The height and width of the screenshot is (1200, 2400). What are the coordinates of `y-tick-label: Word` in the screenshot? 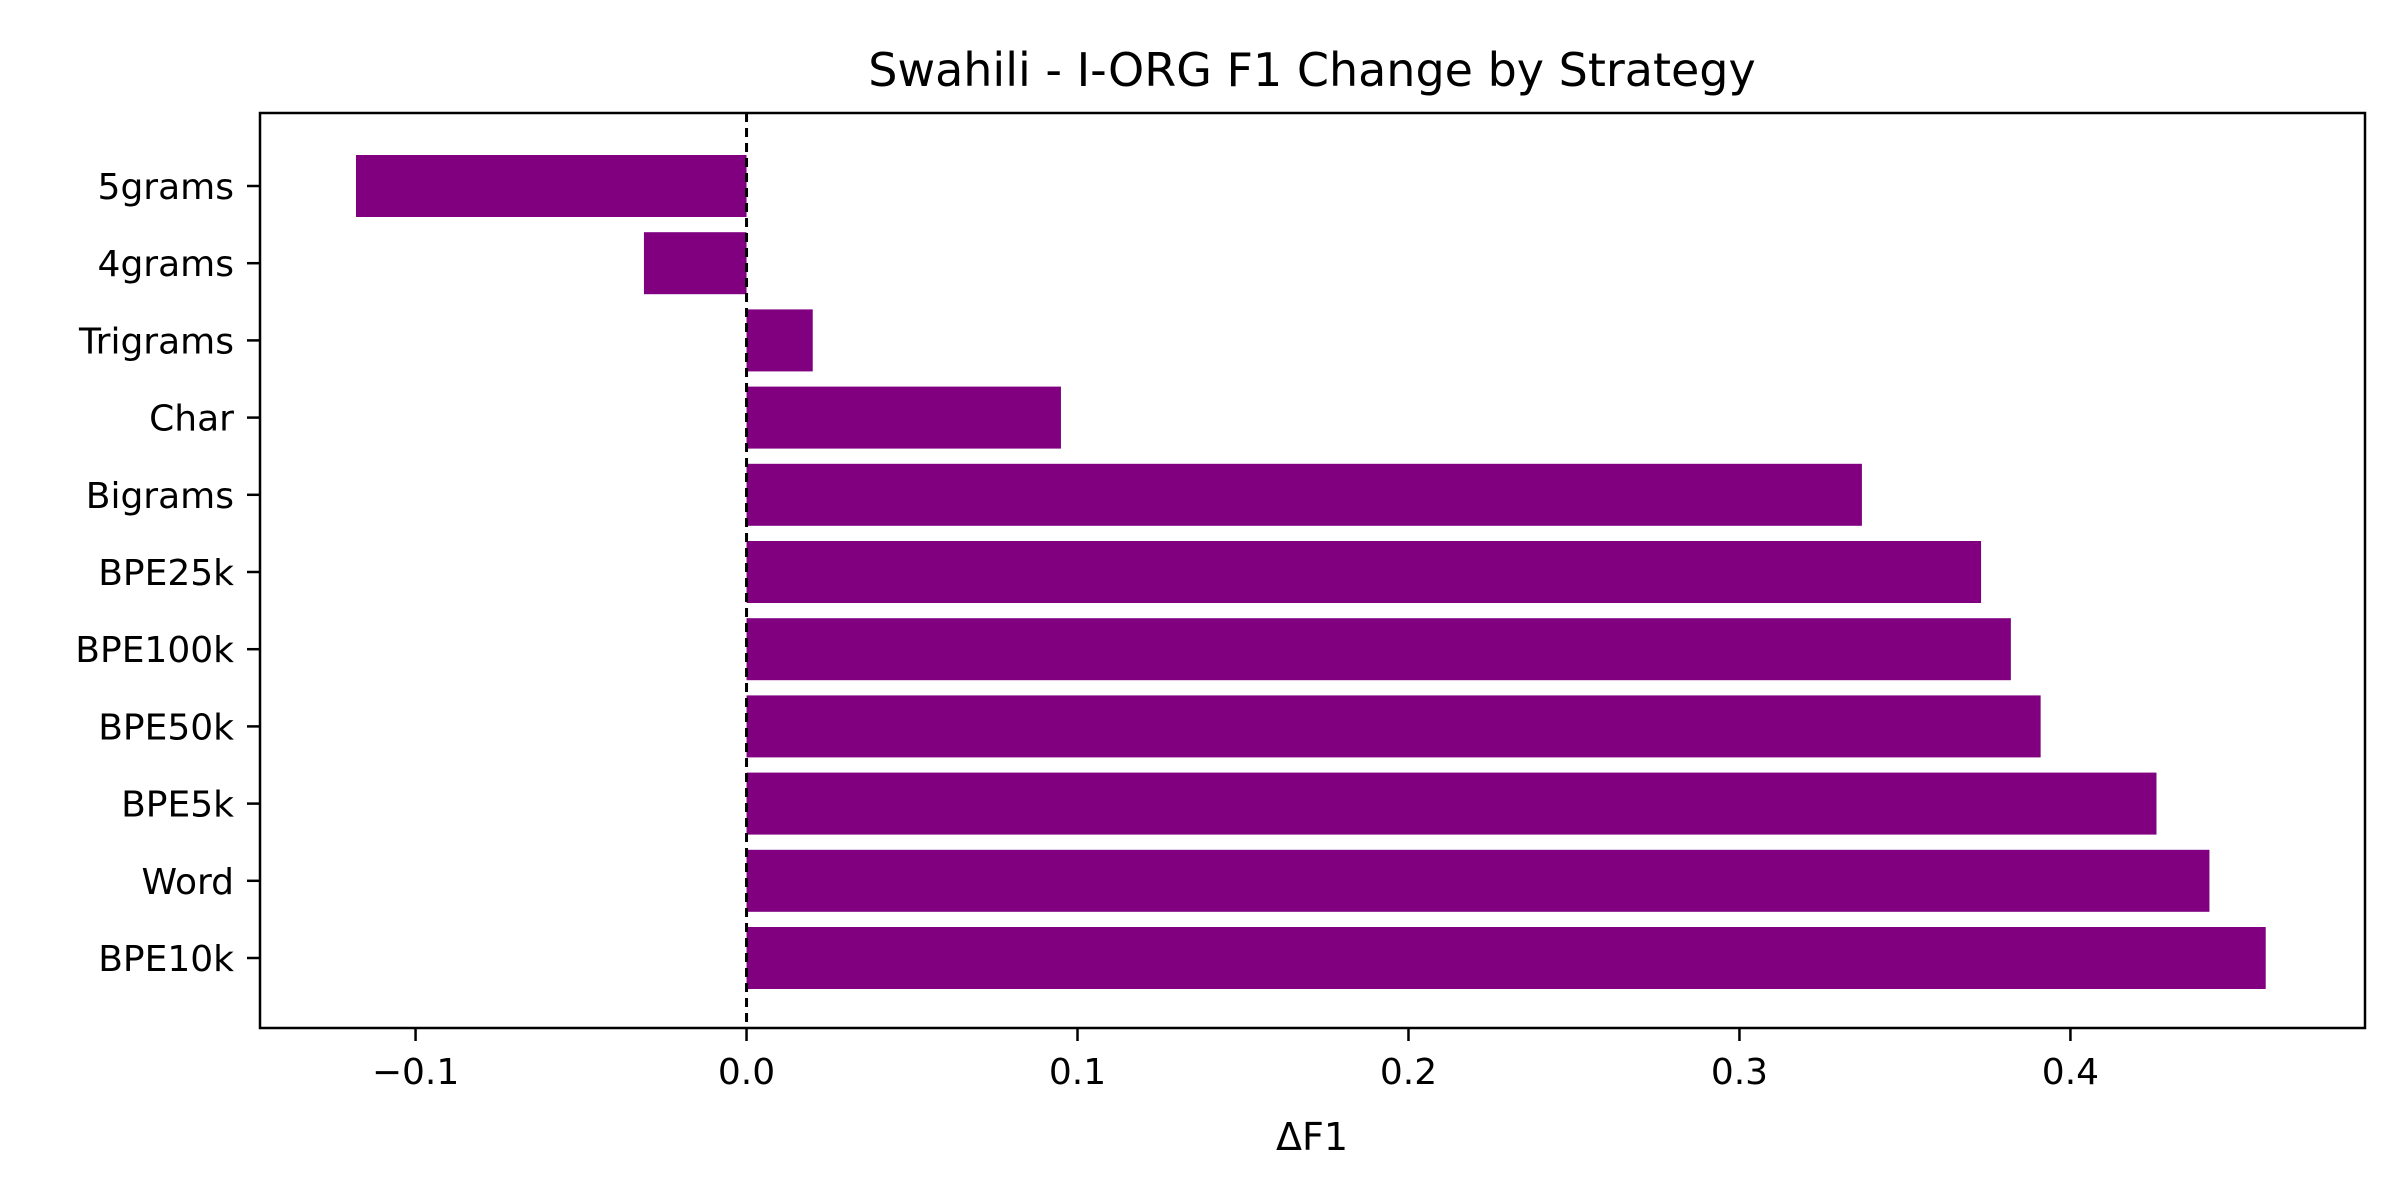 It's located at (187, 882).